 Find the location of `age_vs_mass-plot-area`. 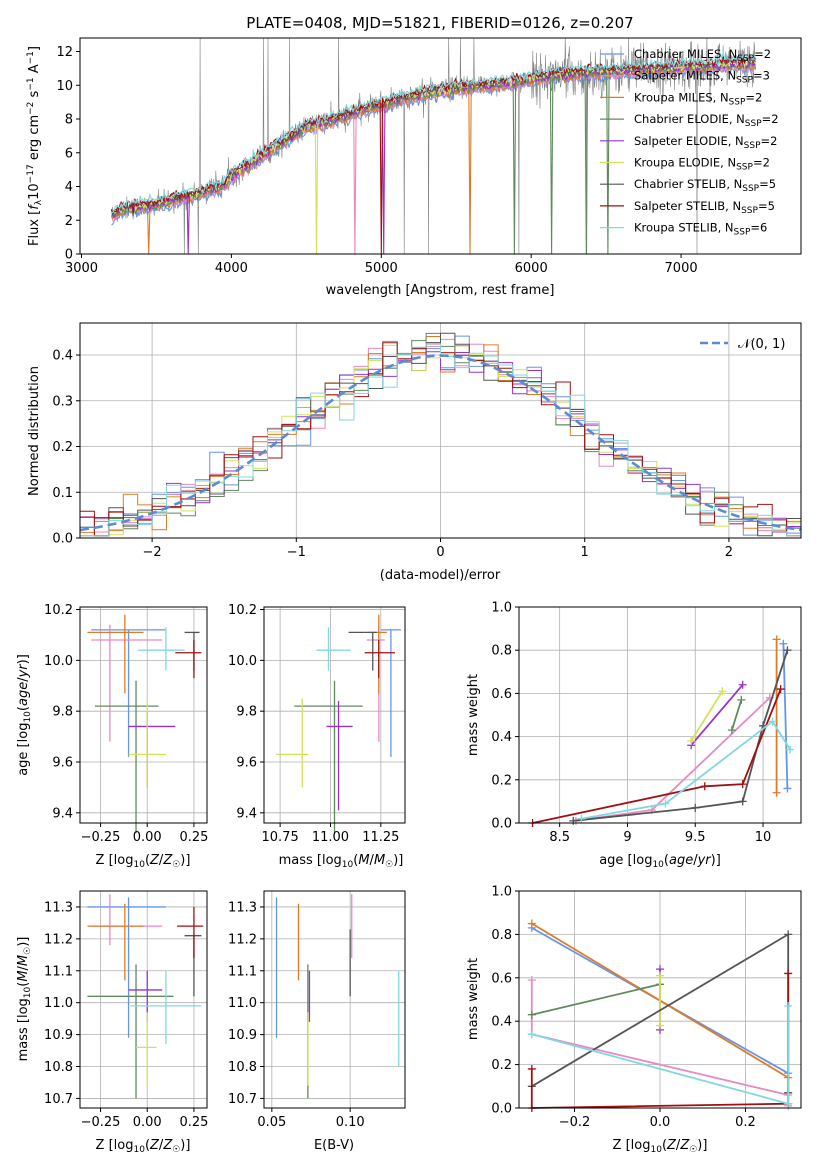

age_vs_mass-plot-area is located at coordinates (338, 724).